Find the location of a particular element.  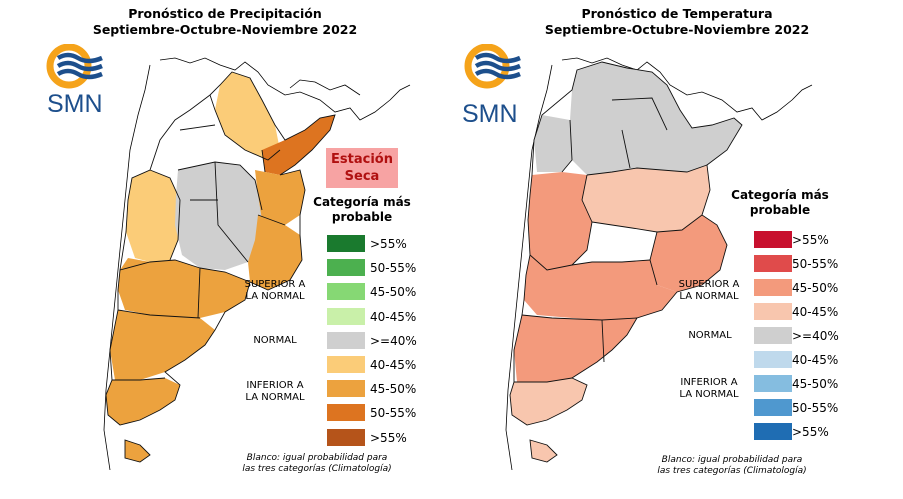

temp-legend-heading: Categoría más probable is located at coordinates (780, 203).